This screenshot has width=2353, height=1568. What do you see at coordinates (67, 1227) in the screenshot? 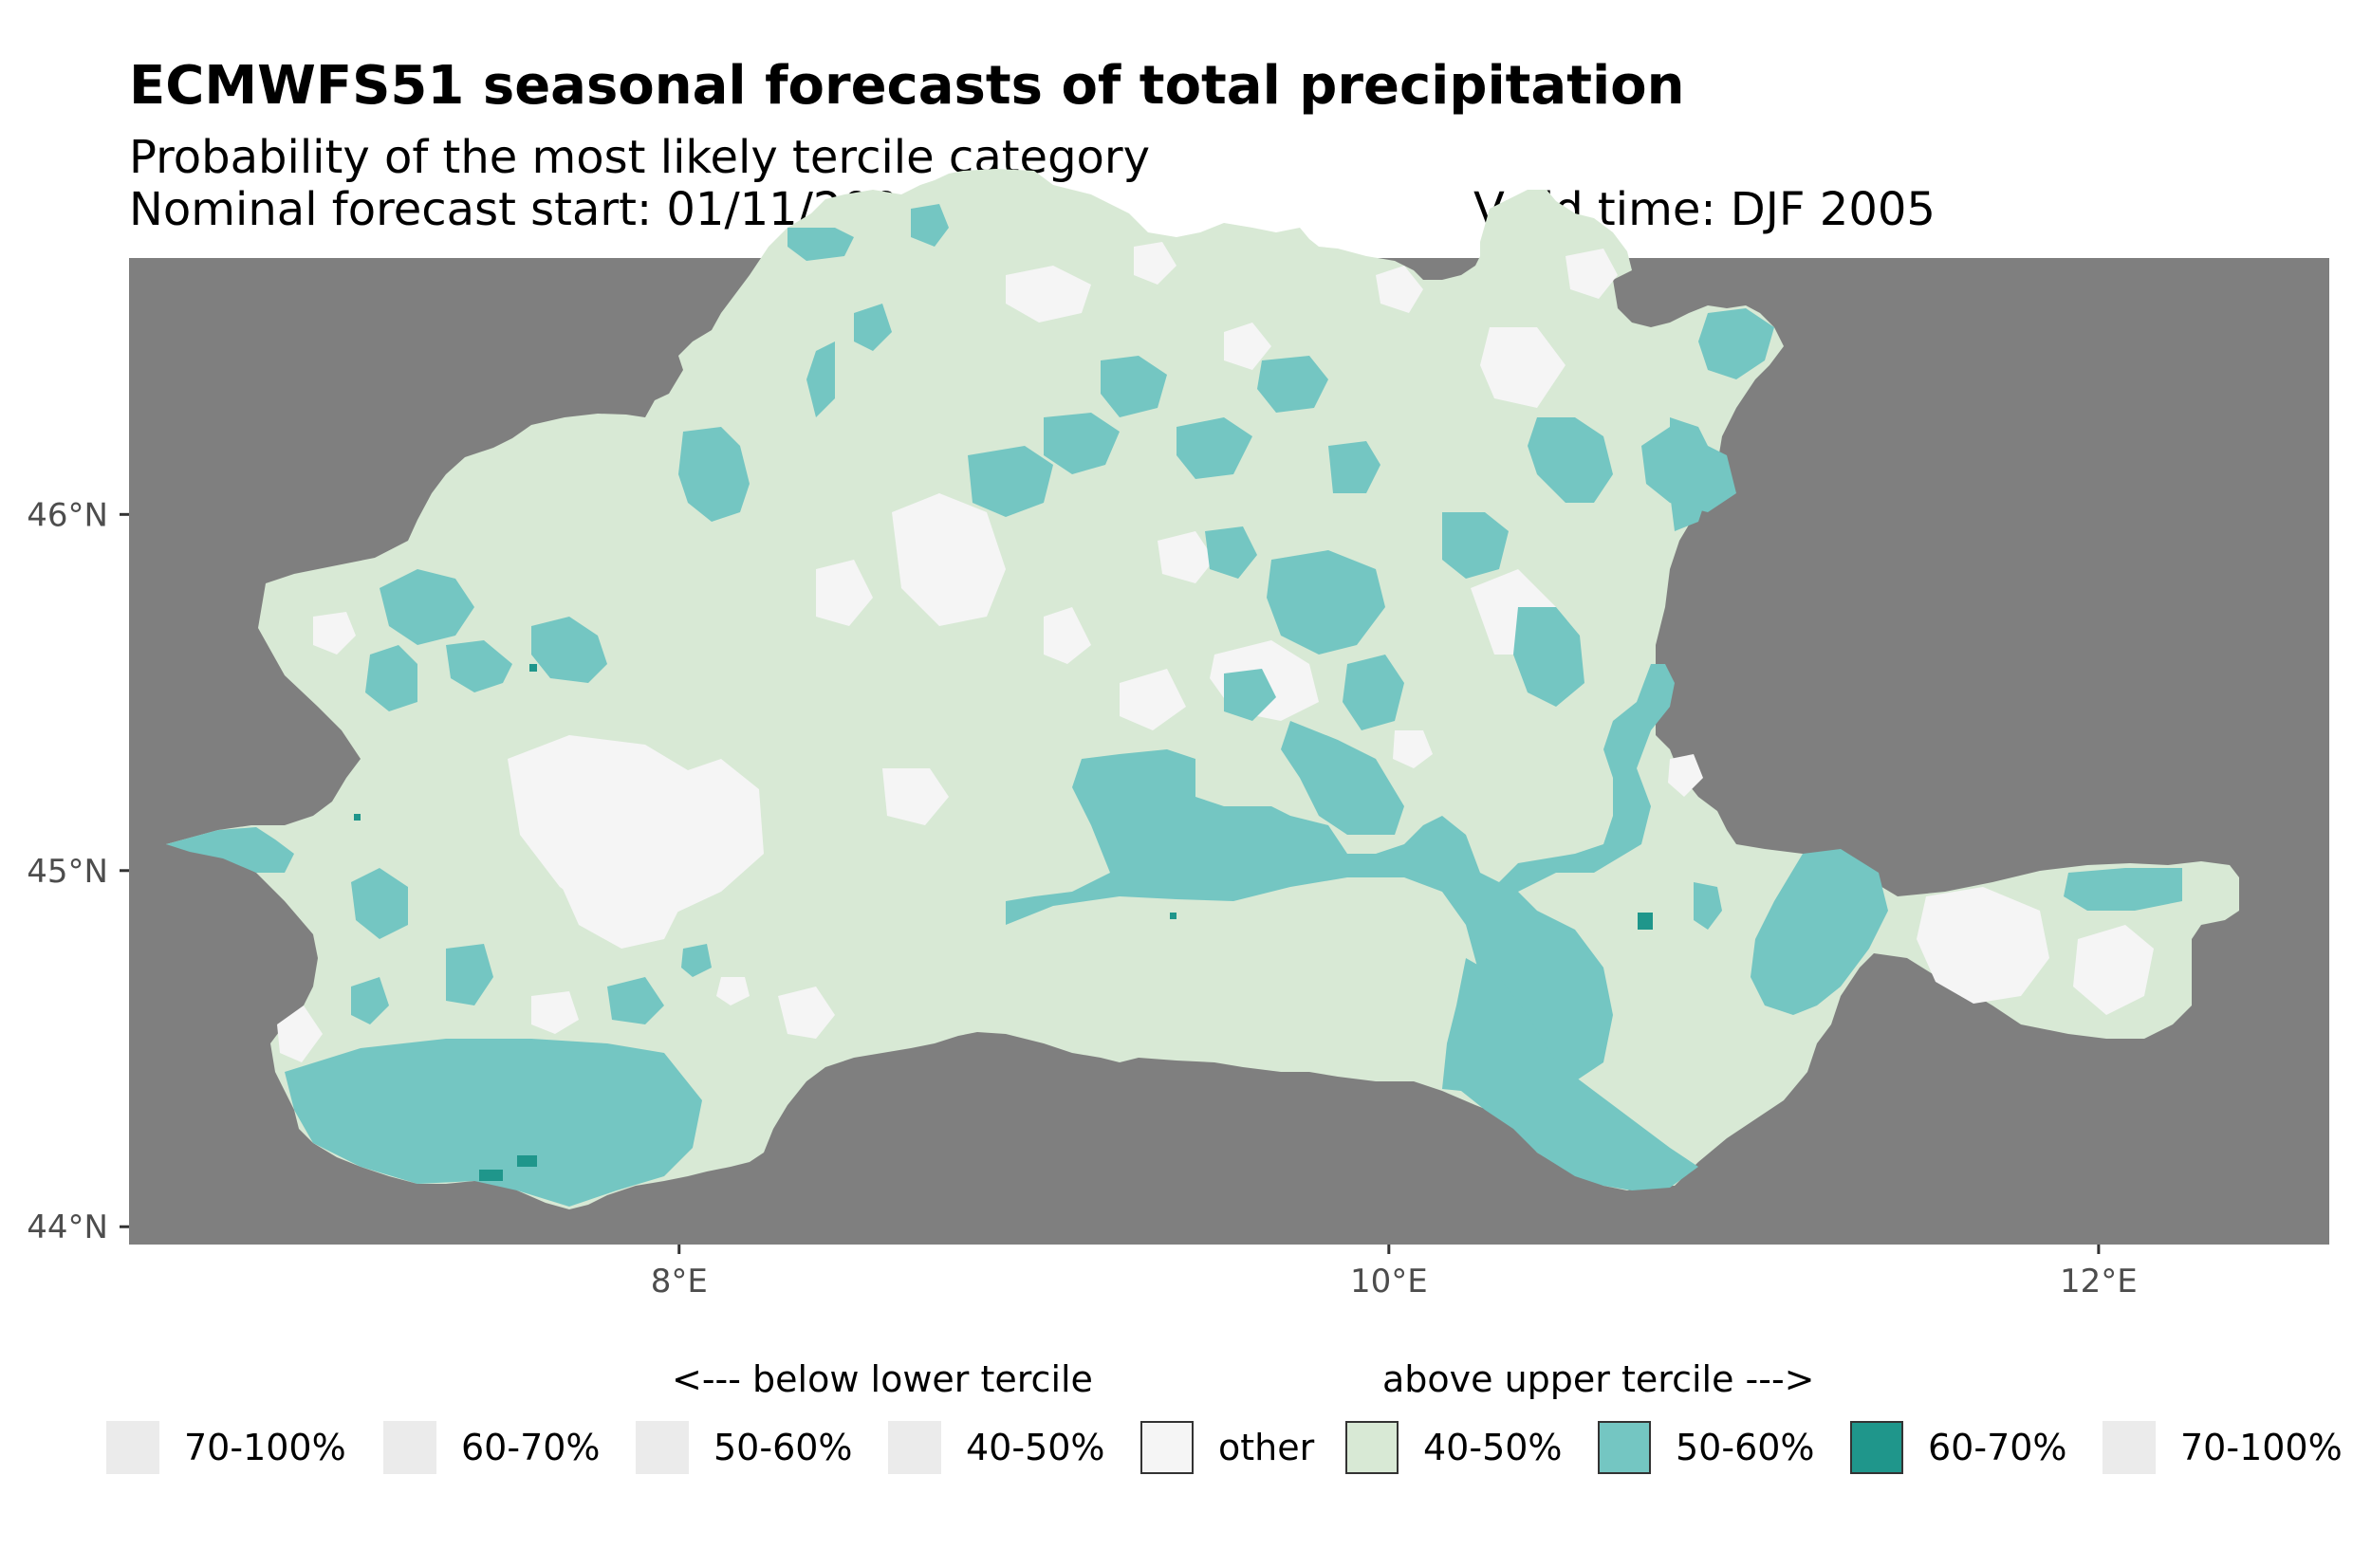
I see `y-tick-label: 44°N` at bounding box center [67, 1227].